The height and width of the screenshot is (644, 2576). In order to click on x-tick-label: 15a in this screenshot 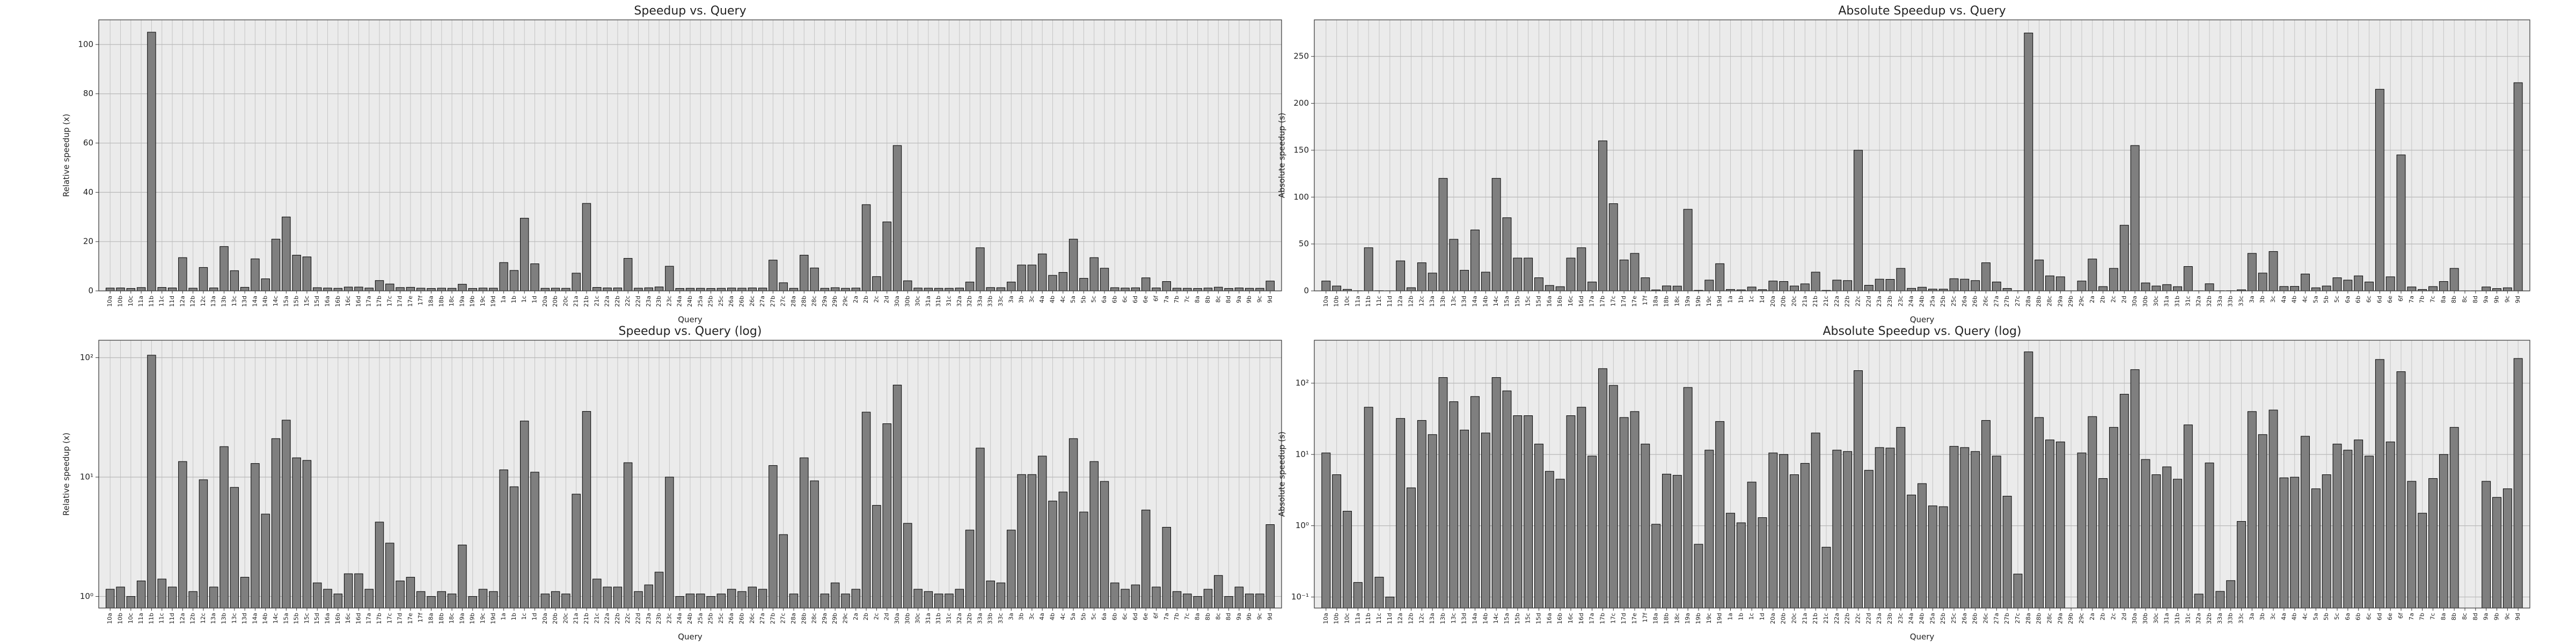, I will do `click(285, 618)`.